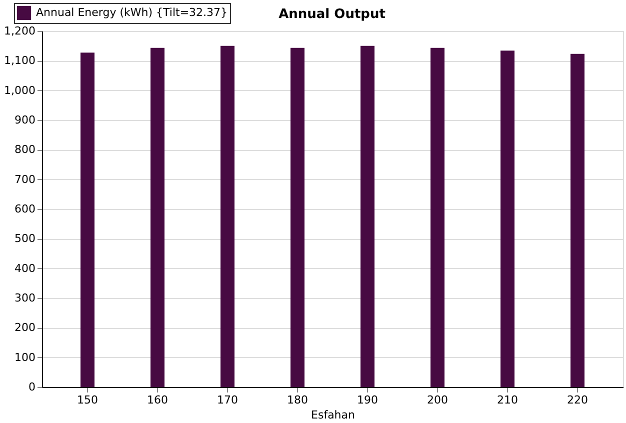 This screenshot has height=423, width=626. What do you see at coordinates (297, 400) in the screenshot?
I see `x-tick-label: 180` at bounding box center [297, 400].